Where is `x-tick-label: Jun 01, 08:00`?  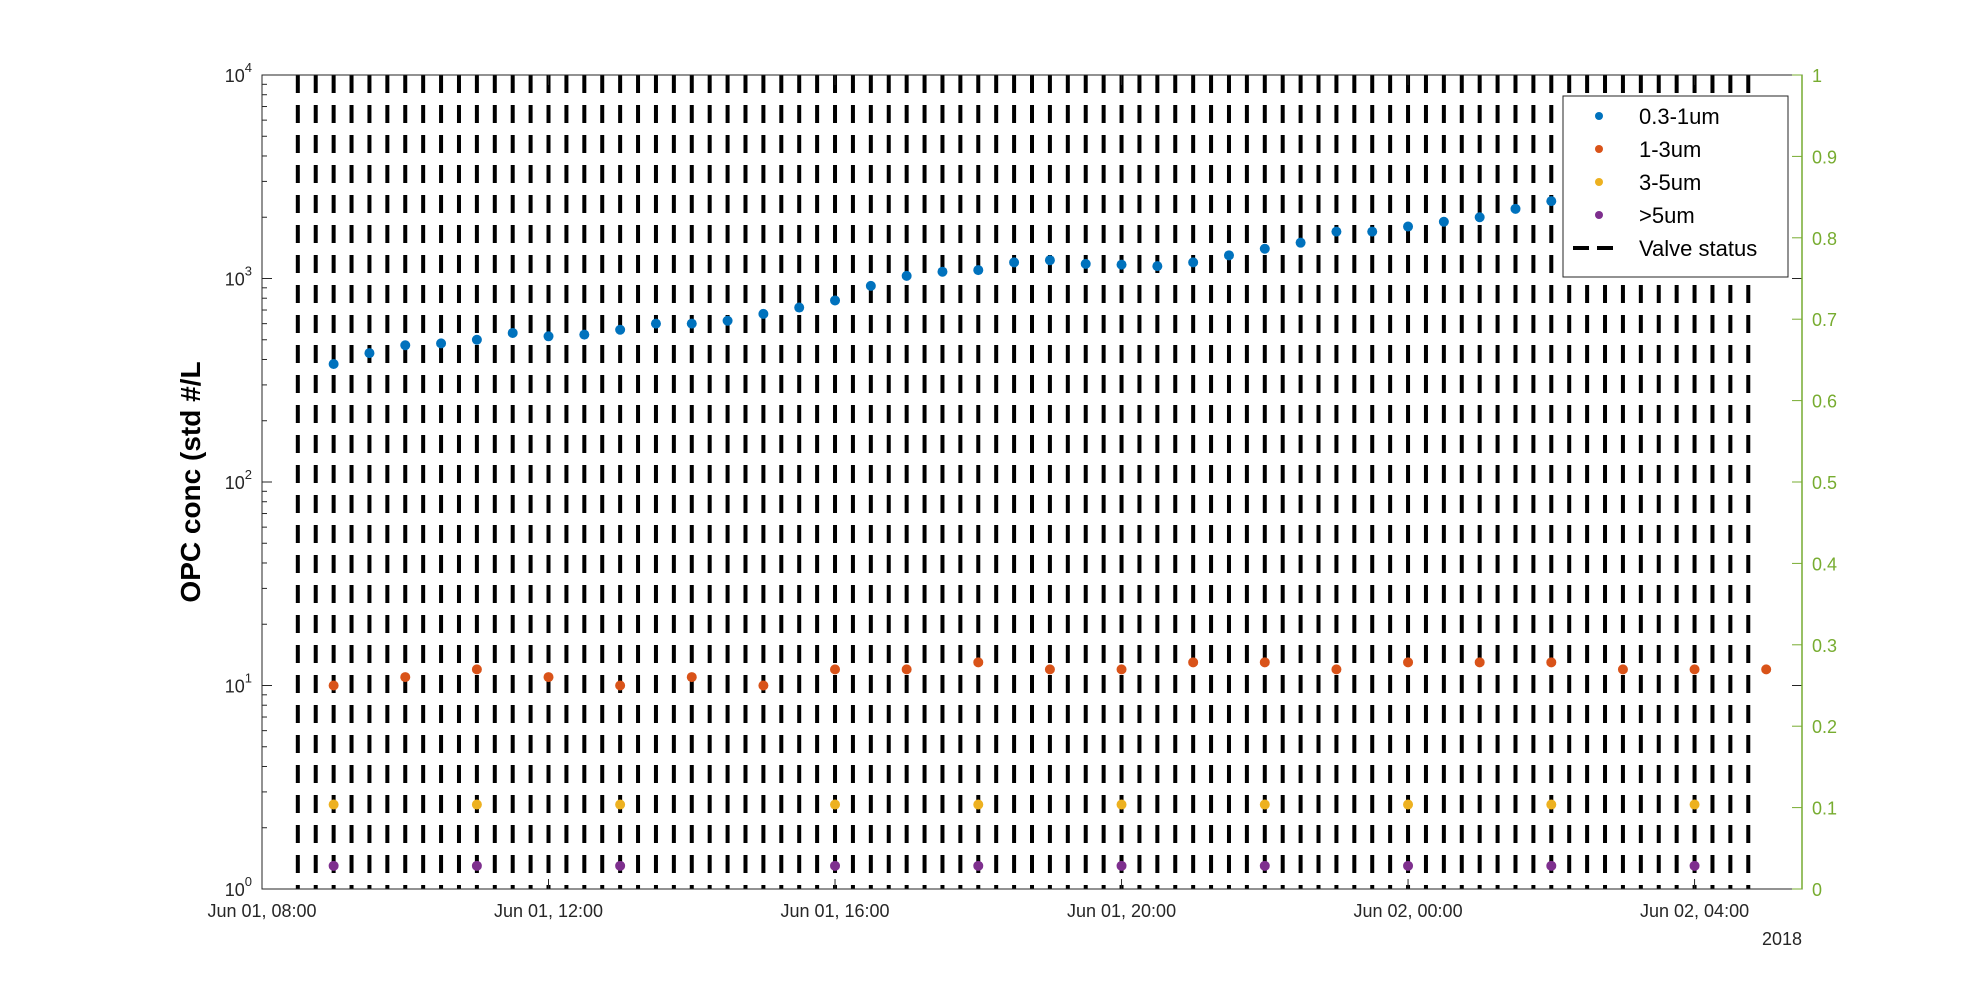
x-tick-label: Jun 01, 08:00 is located at coordinates (261, 911).